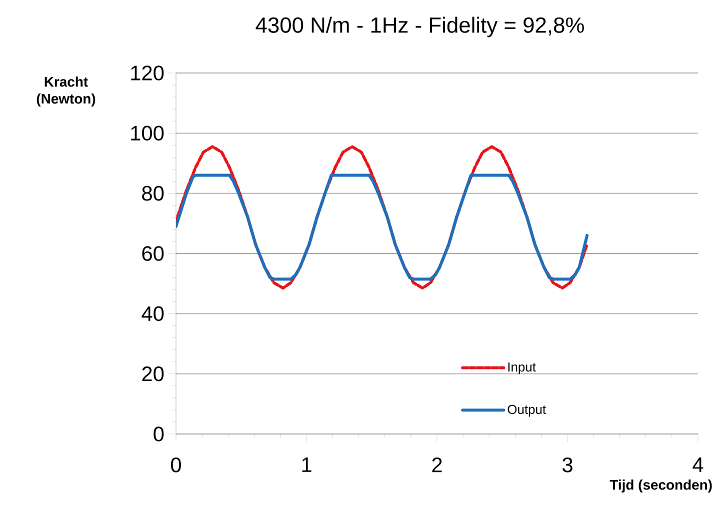 This screenshot has height=511, width=717. Describe the element at coordinates (382, 227) in the screenshot. I see `line-series` at that location.